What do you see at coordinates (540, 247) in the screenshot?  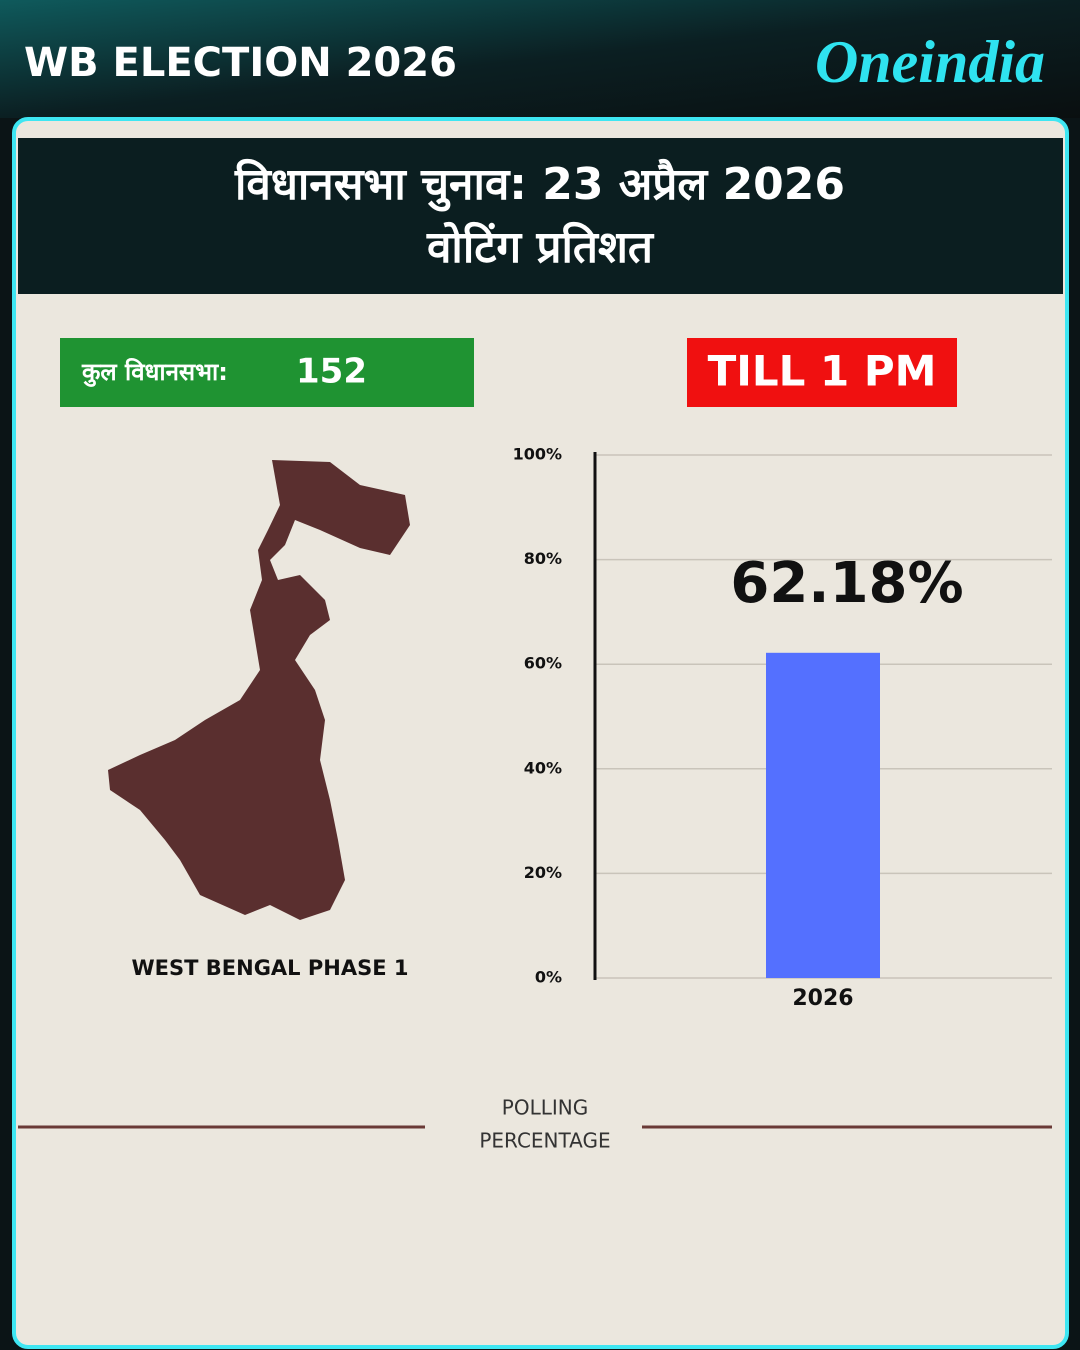 I see `title-line: वोटिंग प्रतिशत` at bounding box center [540, 247].